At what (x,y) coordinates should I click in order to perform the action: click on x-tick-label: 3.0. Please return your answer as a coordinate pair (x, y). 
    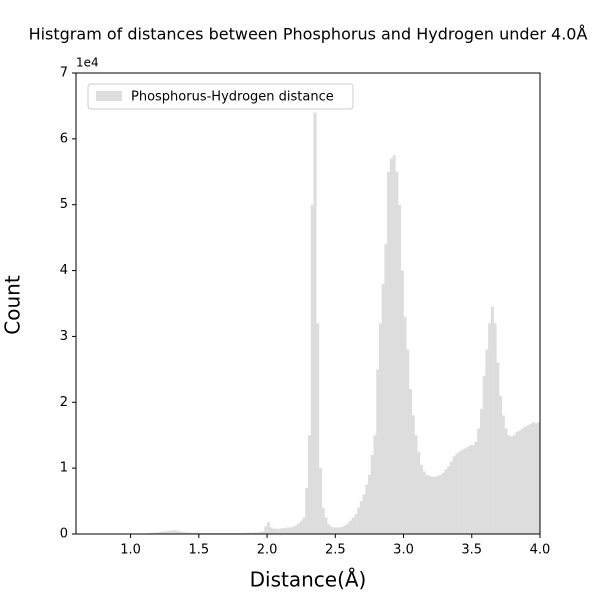
    Looking at the image, I should click on (403, 550).